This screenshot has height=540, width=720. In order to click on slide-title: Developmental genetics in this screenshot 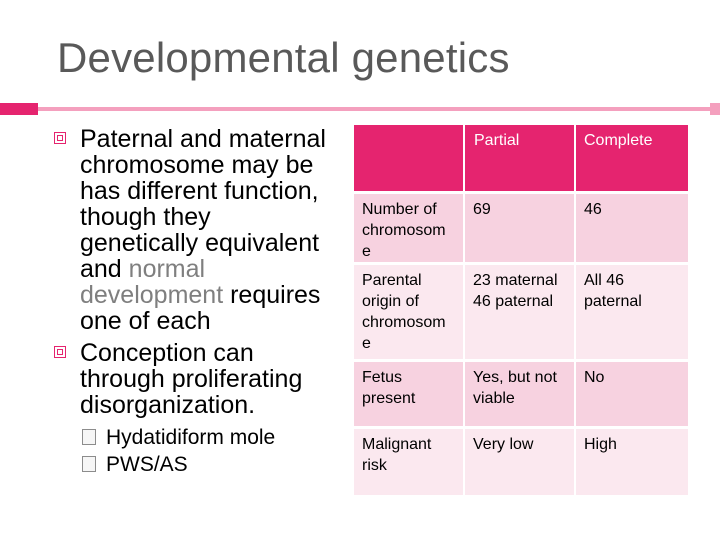, I will do `click(283, 57)`.